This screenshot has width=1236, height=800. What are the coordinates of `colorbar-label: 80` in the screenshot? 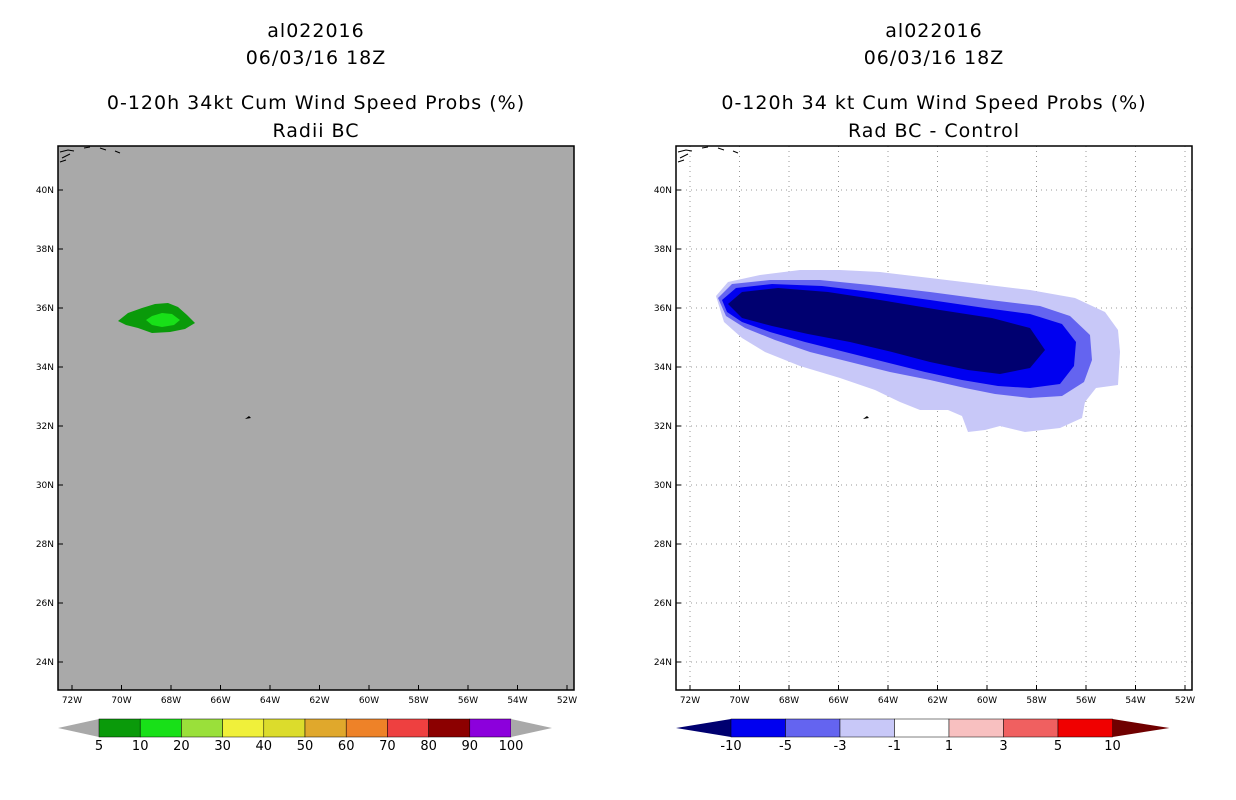 It's located at (428, 746).